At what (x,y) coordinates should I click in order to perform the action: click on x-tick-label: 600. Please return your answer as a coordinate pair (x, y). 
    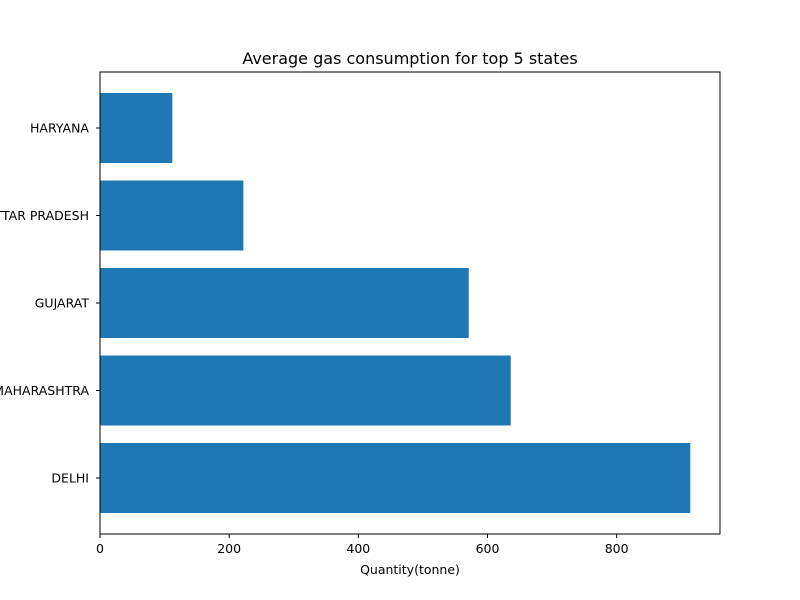
    Looking at the image, I should click on (488, 548).